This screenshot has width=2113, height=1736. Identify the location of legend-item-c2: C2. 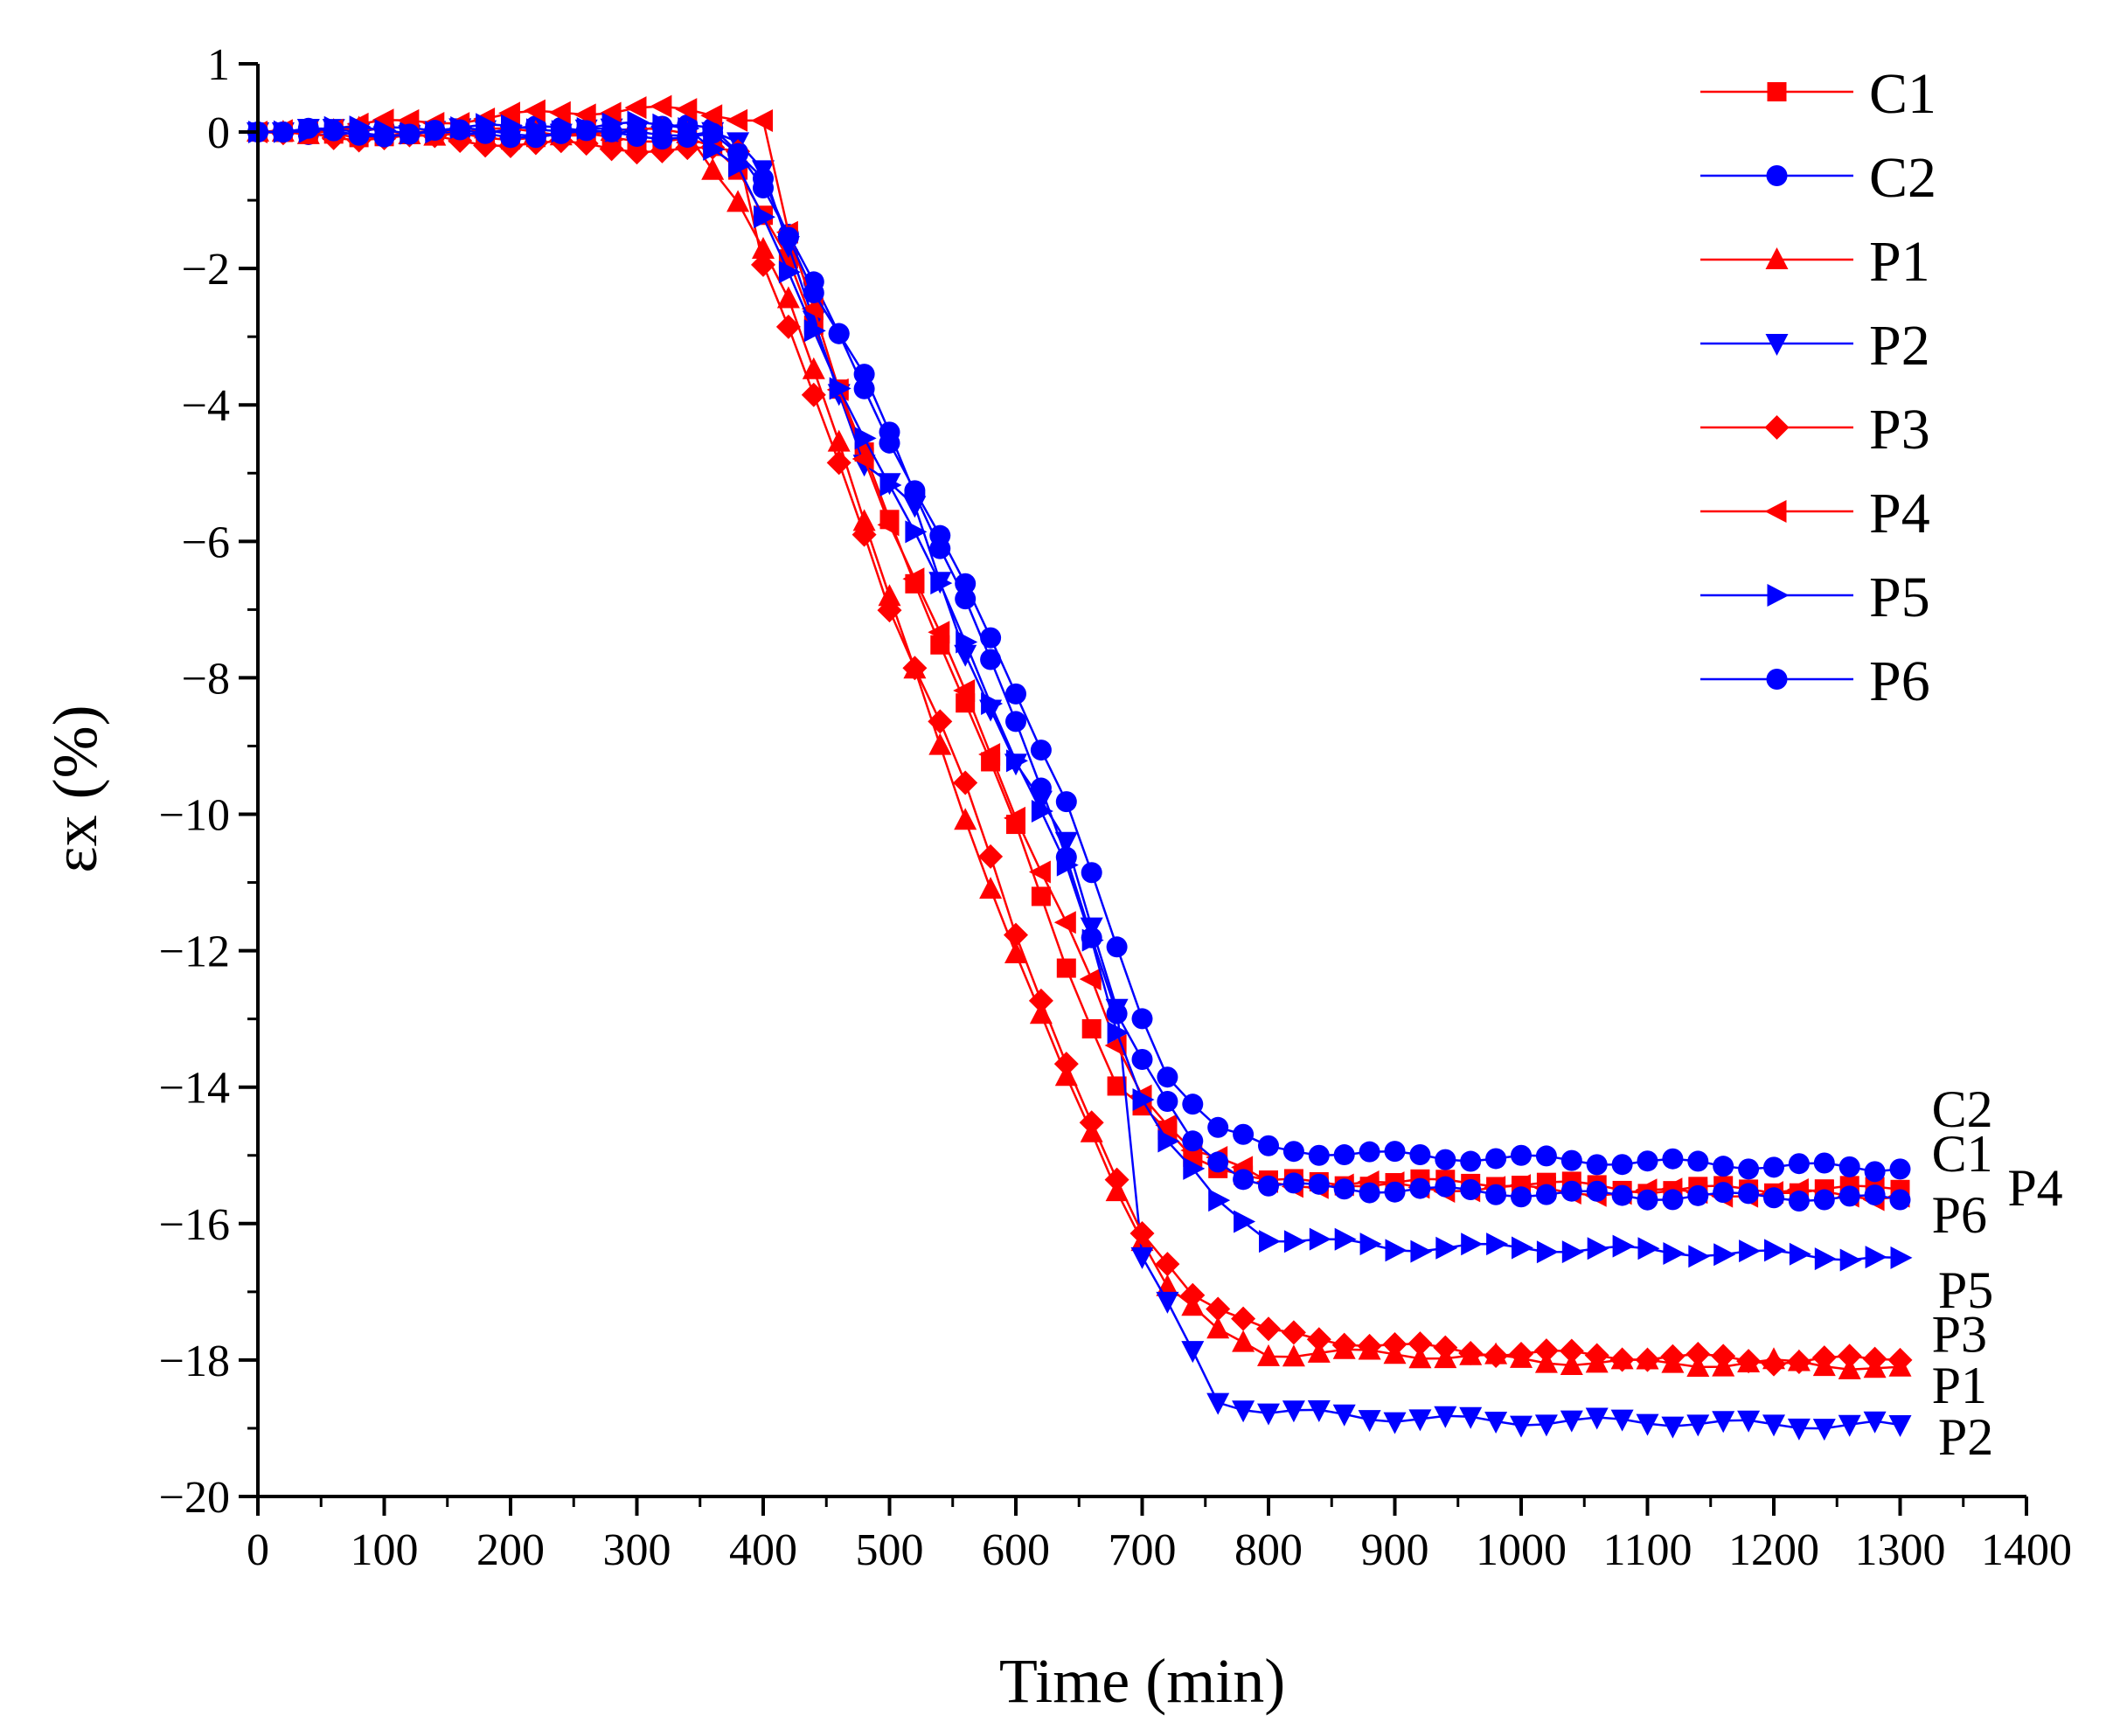
(1818, 178).